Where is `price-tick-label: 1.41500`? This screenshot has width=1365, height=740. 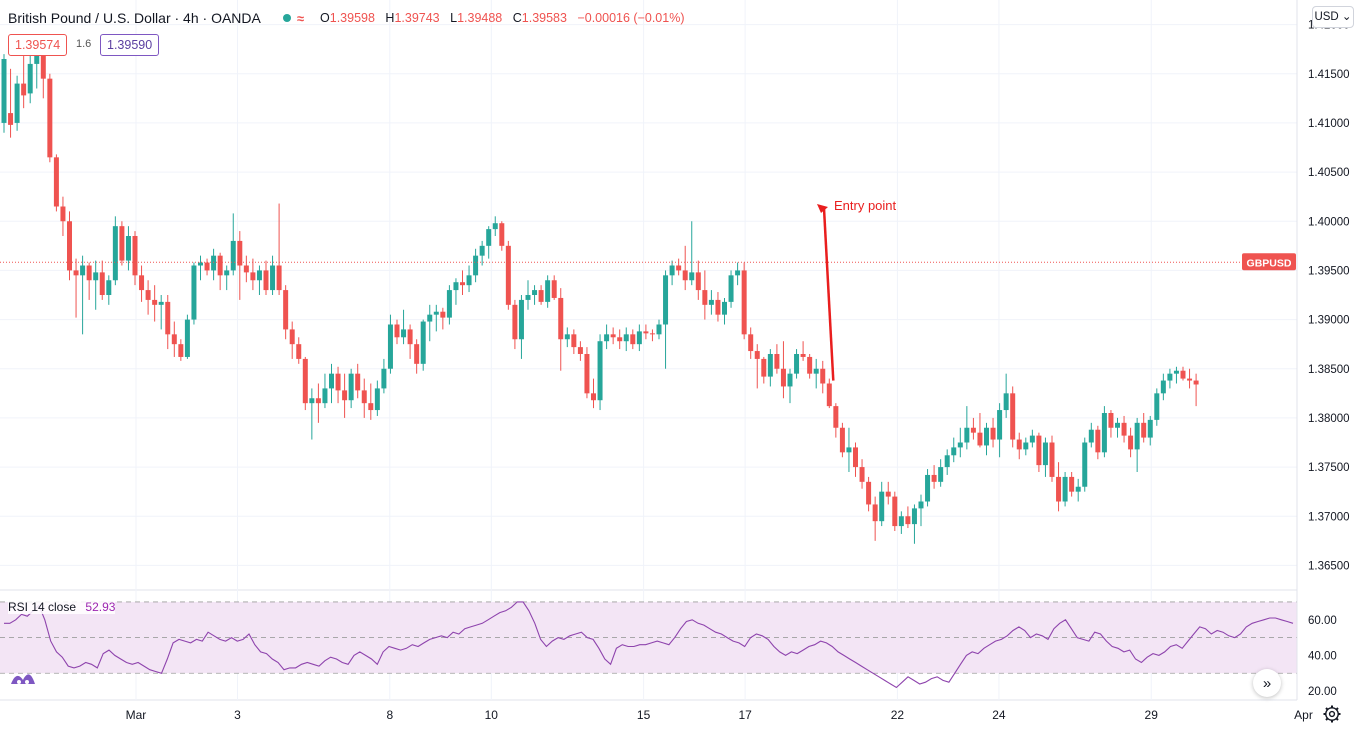 price-tick-label: 1.41500 is located at coordinates (1329, 75).